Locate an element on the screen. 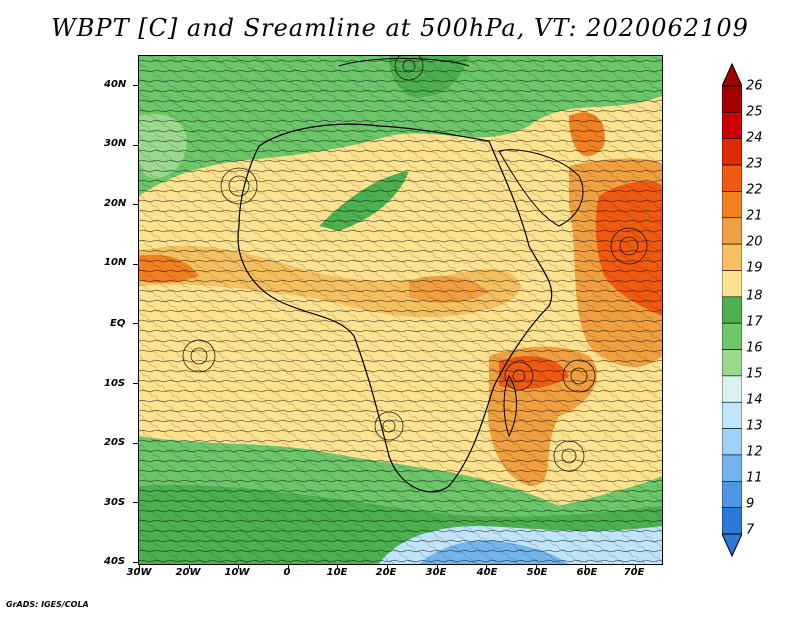 The image size is (800, 618). colorbar-top-arrow is located at coordinates (732, 74).